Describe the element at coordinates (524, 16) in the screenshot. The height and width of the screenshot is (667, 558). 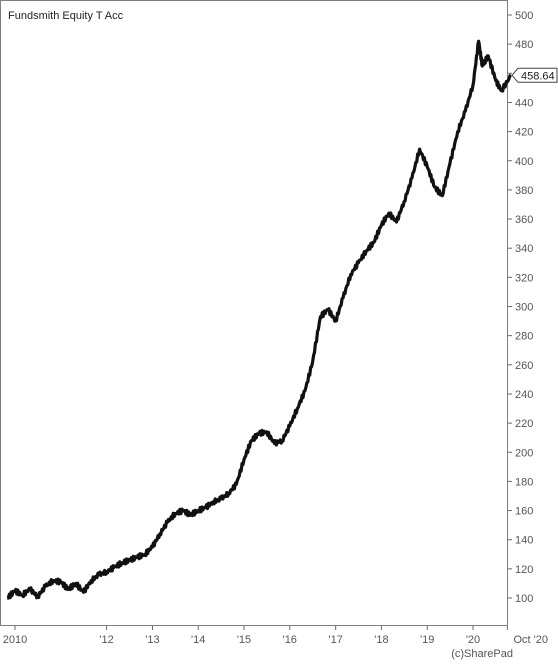
I see `y-tick-label: 500` at that location.